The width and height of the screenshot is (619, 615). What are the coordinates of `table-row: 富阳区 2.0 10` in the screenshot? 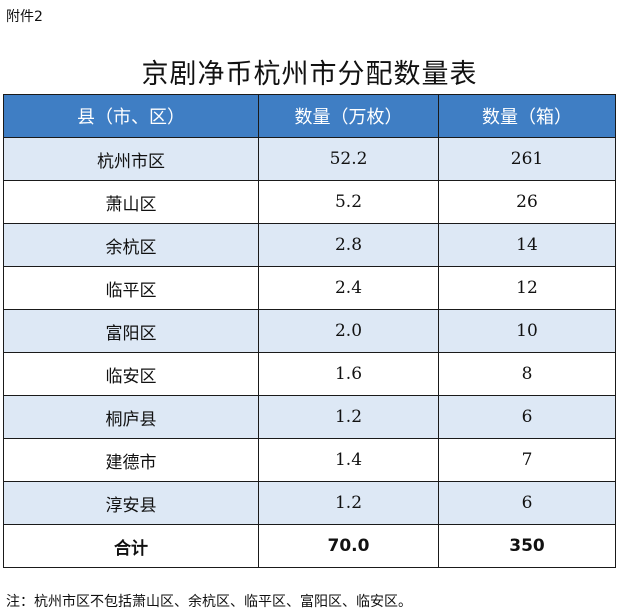 It's located at (309, 331).